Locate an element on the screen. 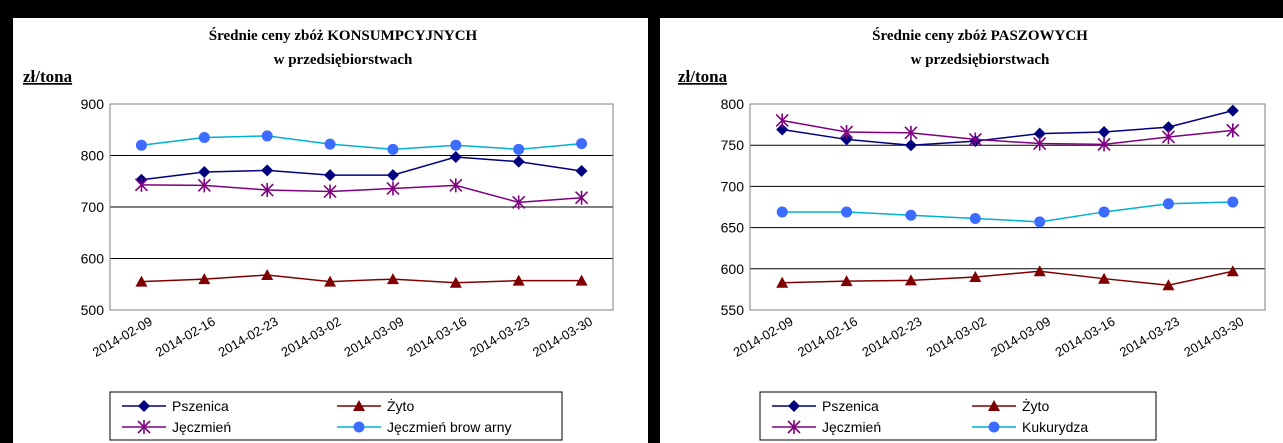 Image resolution: width=1283 pixels, height=443 pixels. y-tick-label: 600 is located at coordinates (93, 259).